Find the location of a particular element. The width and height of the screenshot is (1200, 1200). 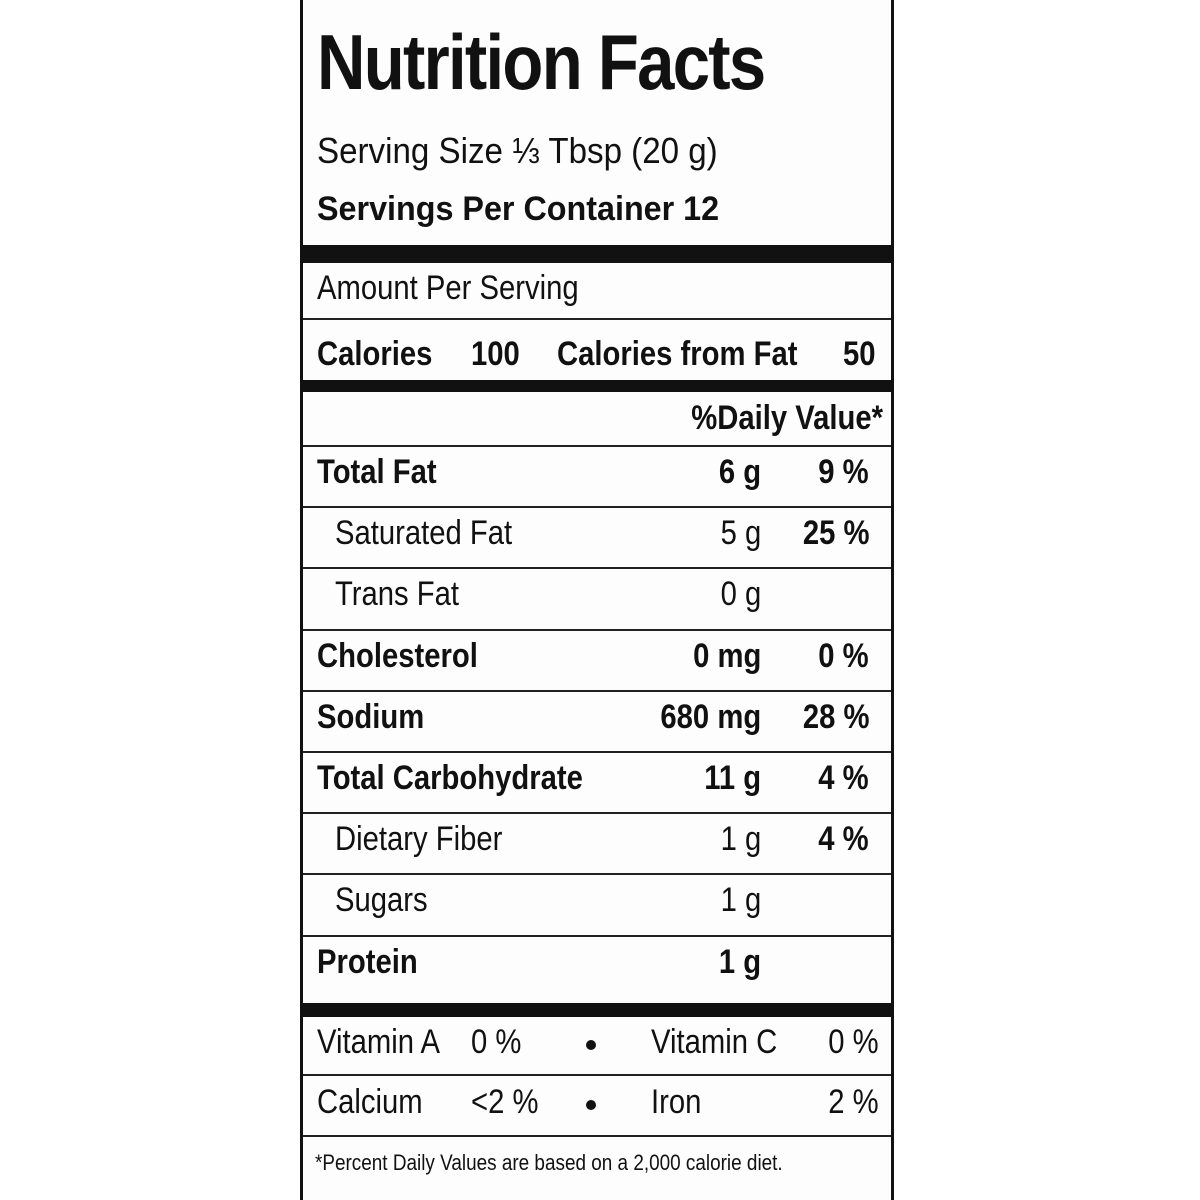

nutrient-name: Cholesterol is located at coordinates (397, 655).